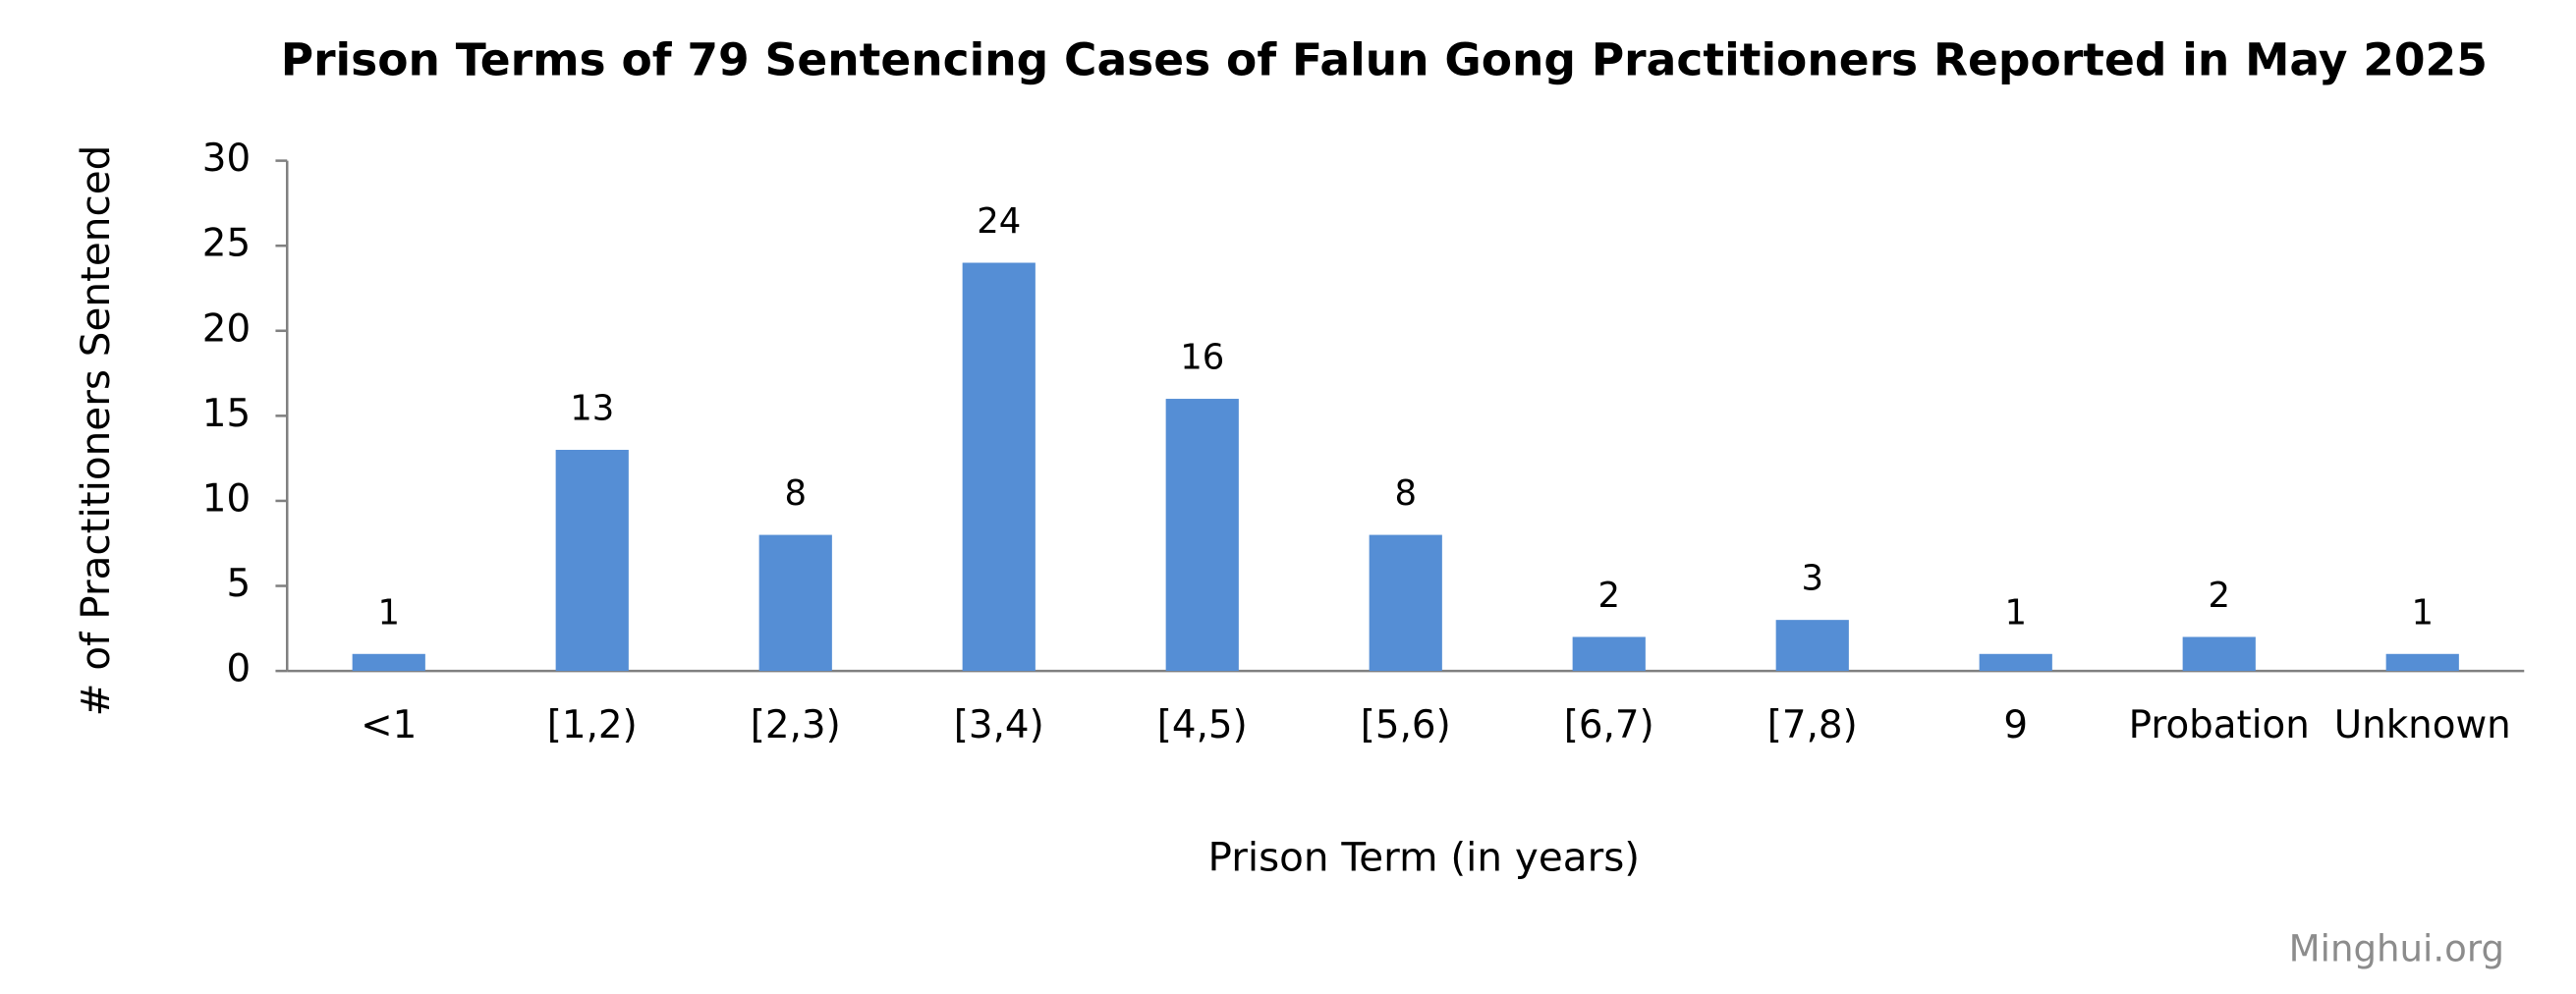 Image resolution: width=2576 pixels, height=994 pixels. Describe the element at coordinates (238, 584) in the screenshot. I see `y-tick-label: 5` at that location.